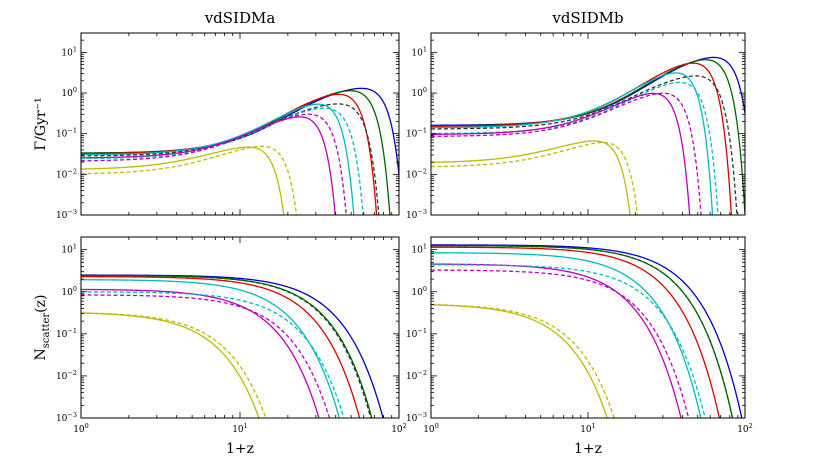 This screenshot has height=467, width=830. I want to click on y-axis-label: Nscatter(z), so click(42, 328).